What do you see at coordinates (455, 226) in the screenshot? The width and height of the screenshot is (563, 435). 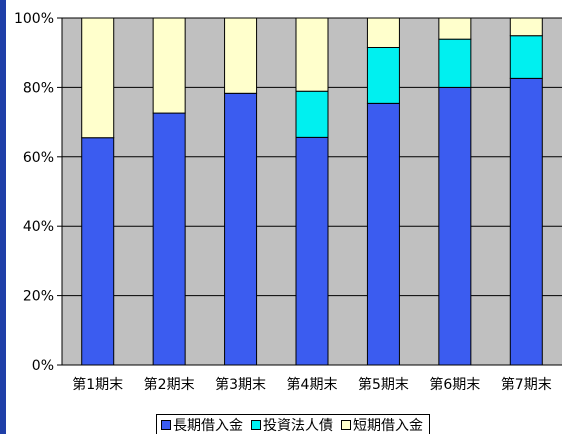 I see `bar-segment-s0-c5` at bounding box center [455, 226].